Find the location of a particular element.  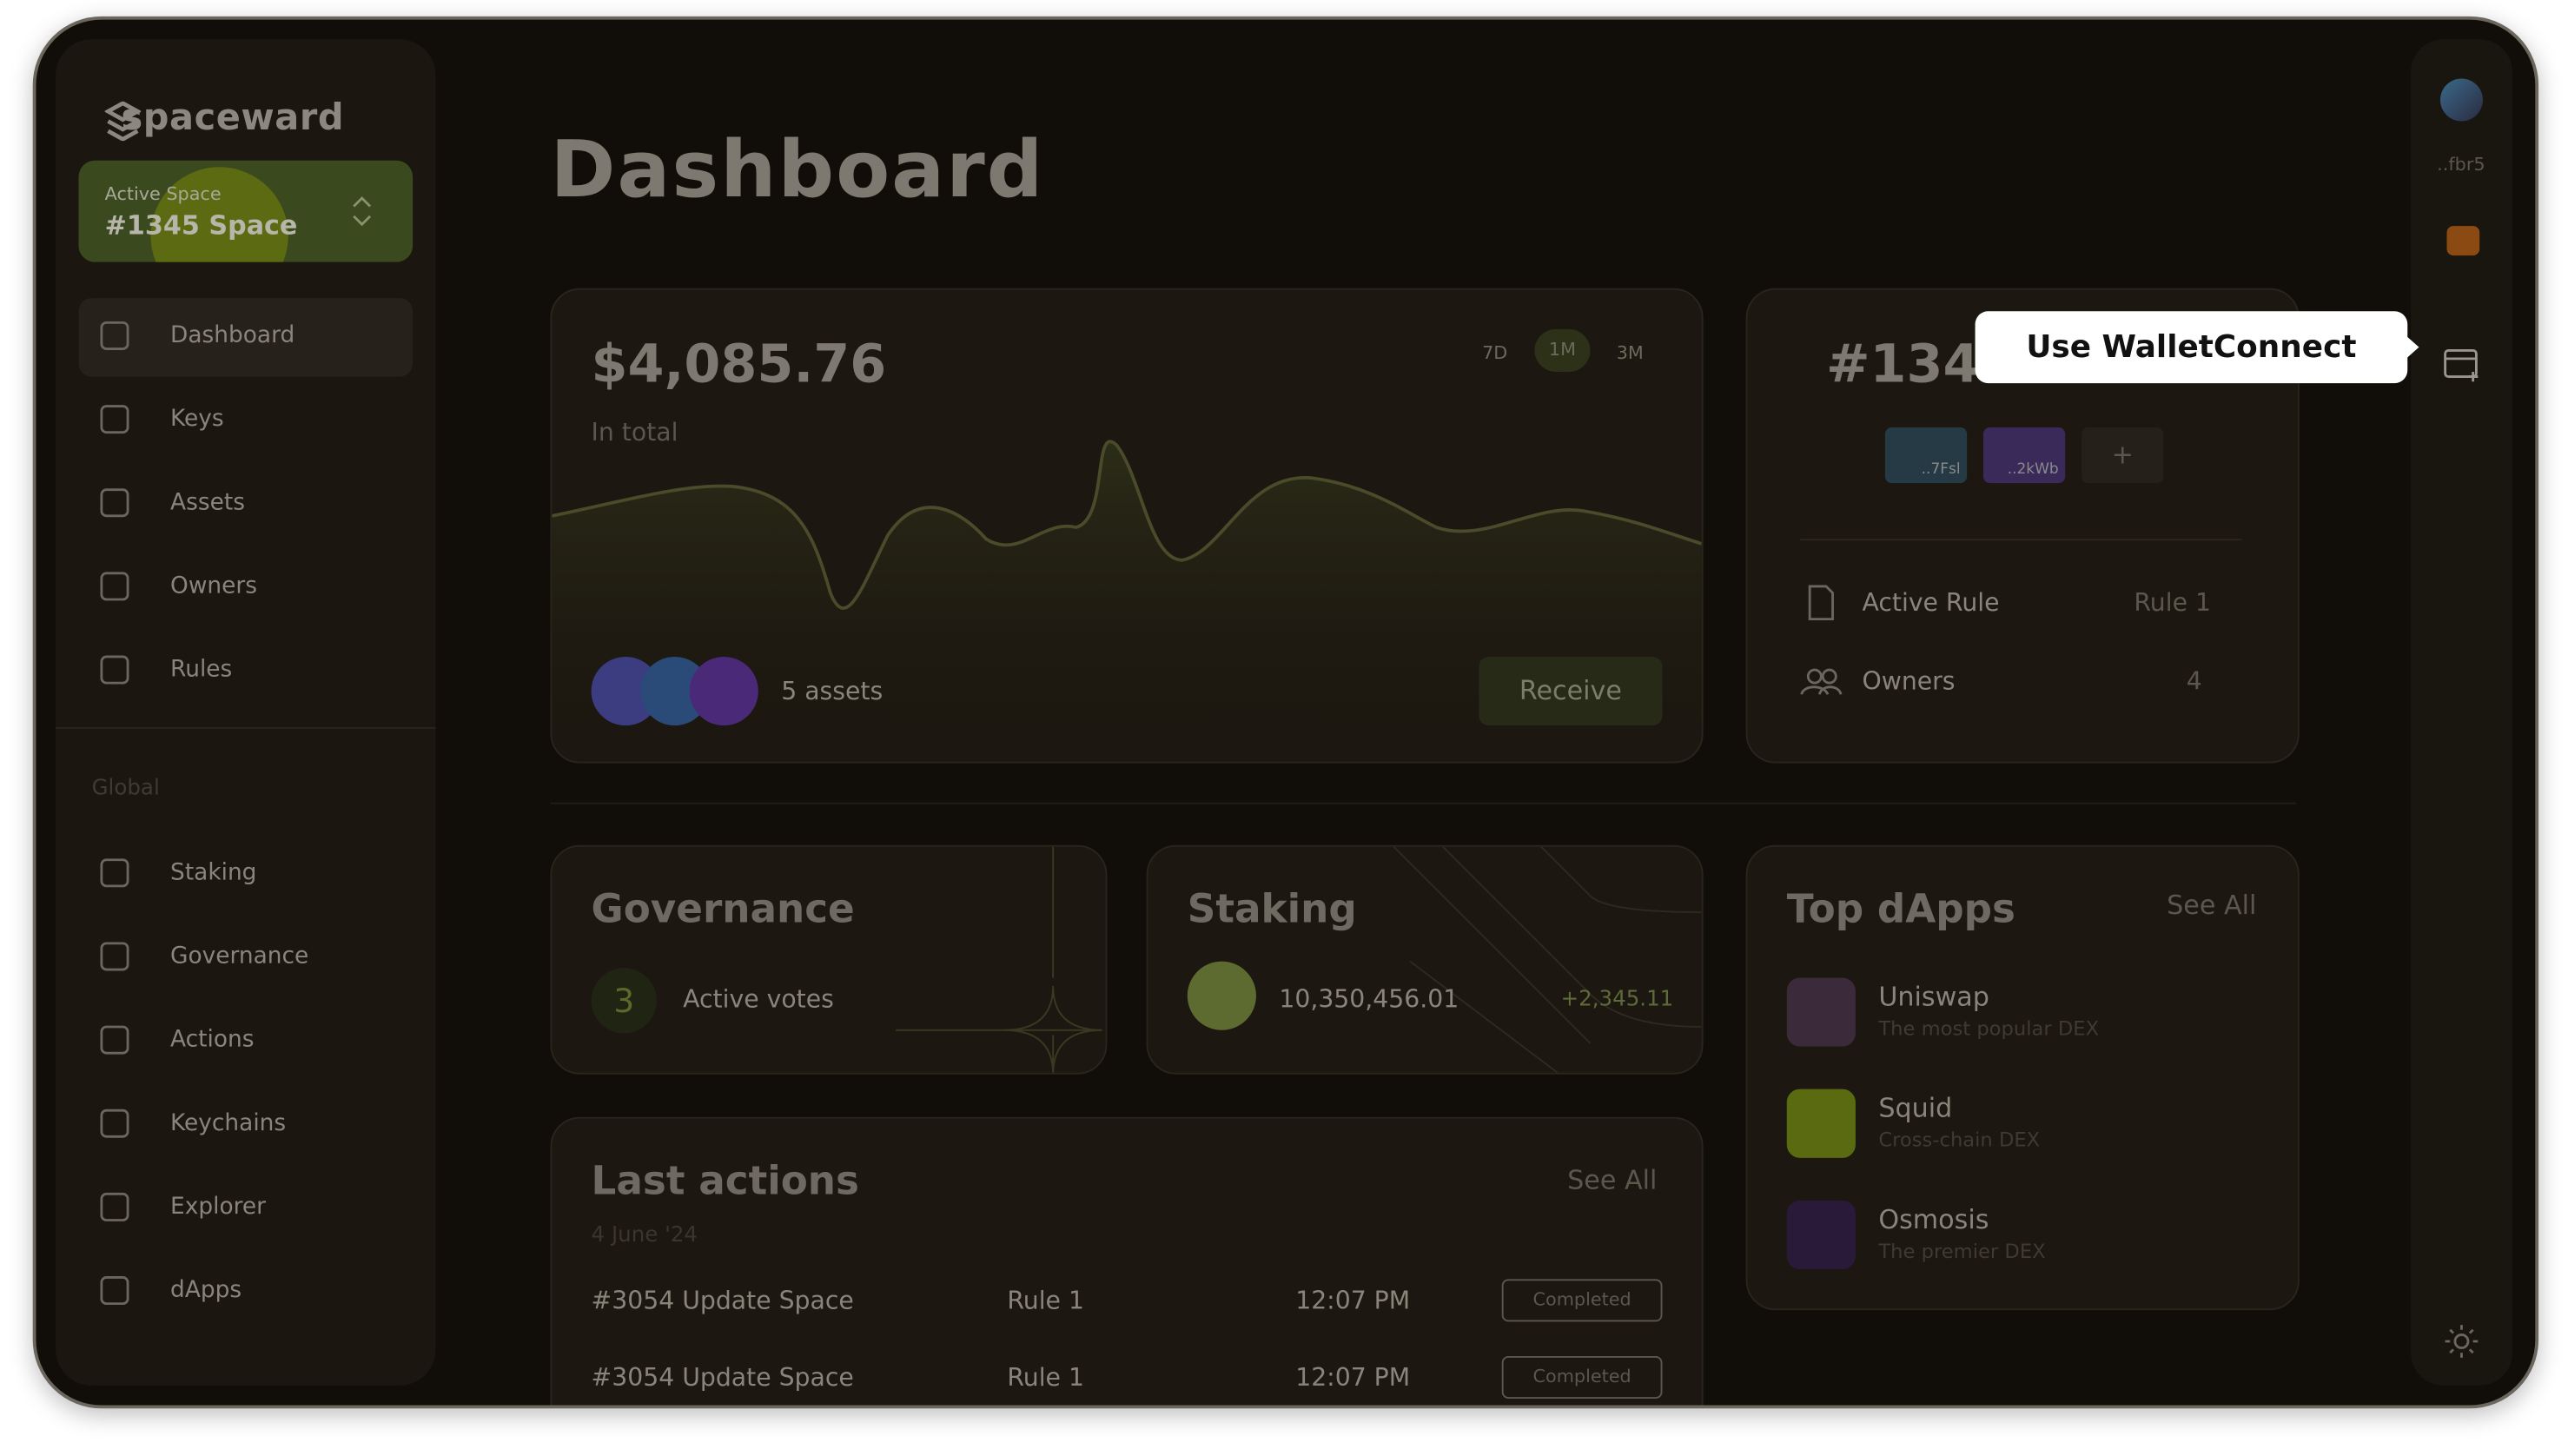

vote-label: Active votes is located at coordinates (758, 999).